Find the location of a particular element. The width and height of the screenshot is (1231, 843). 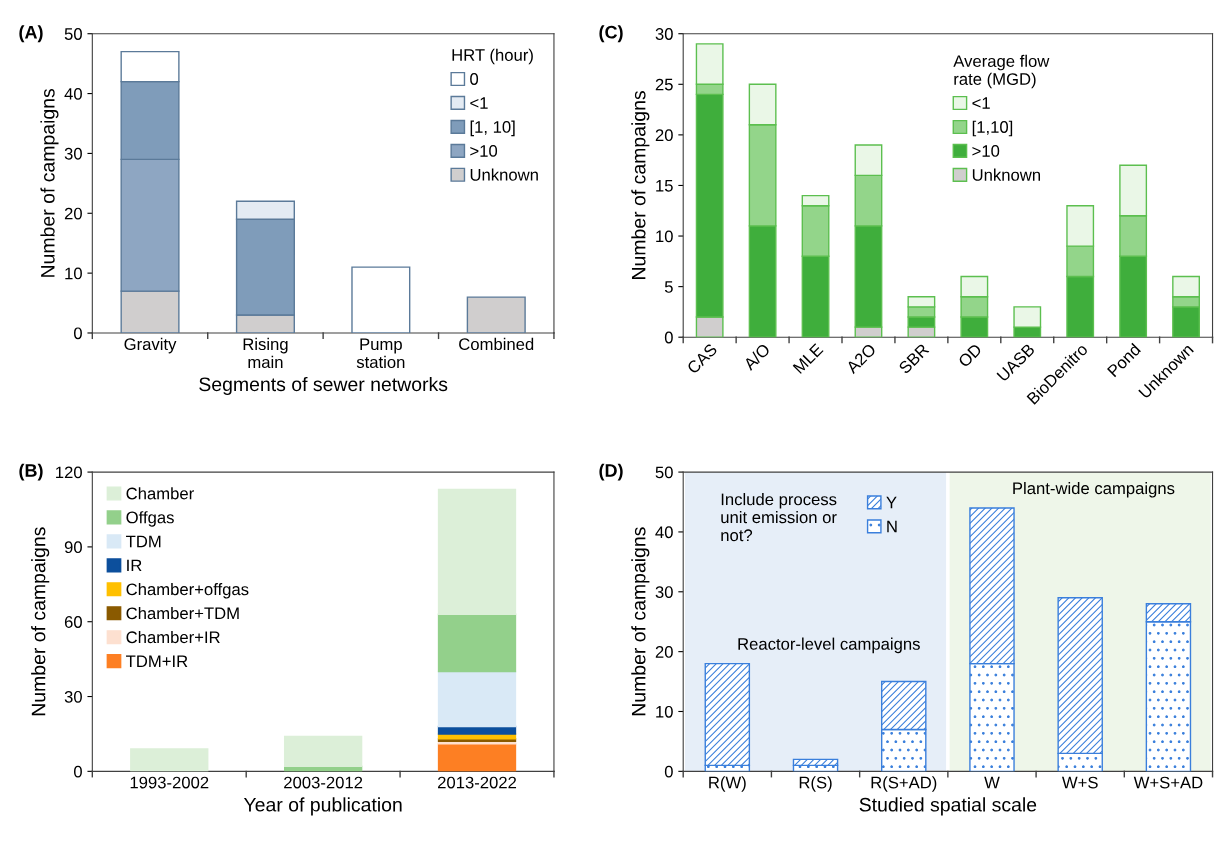

x-tick-label: 1993-2002 is located at coordinates (169, 782).